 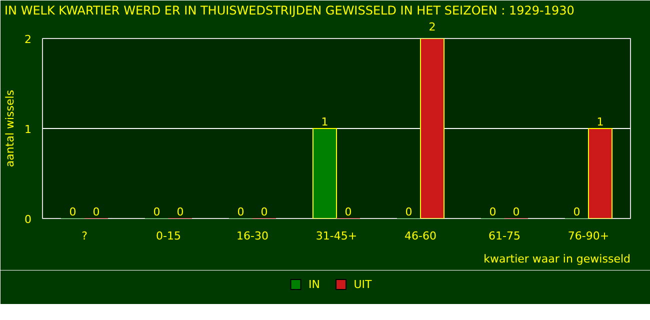 What do you see at coordinates (10, 129) in the screenshot?
I see `y-axis-title: aantal wissels` at bounding box center [10, 129].